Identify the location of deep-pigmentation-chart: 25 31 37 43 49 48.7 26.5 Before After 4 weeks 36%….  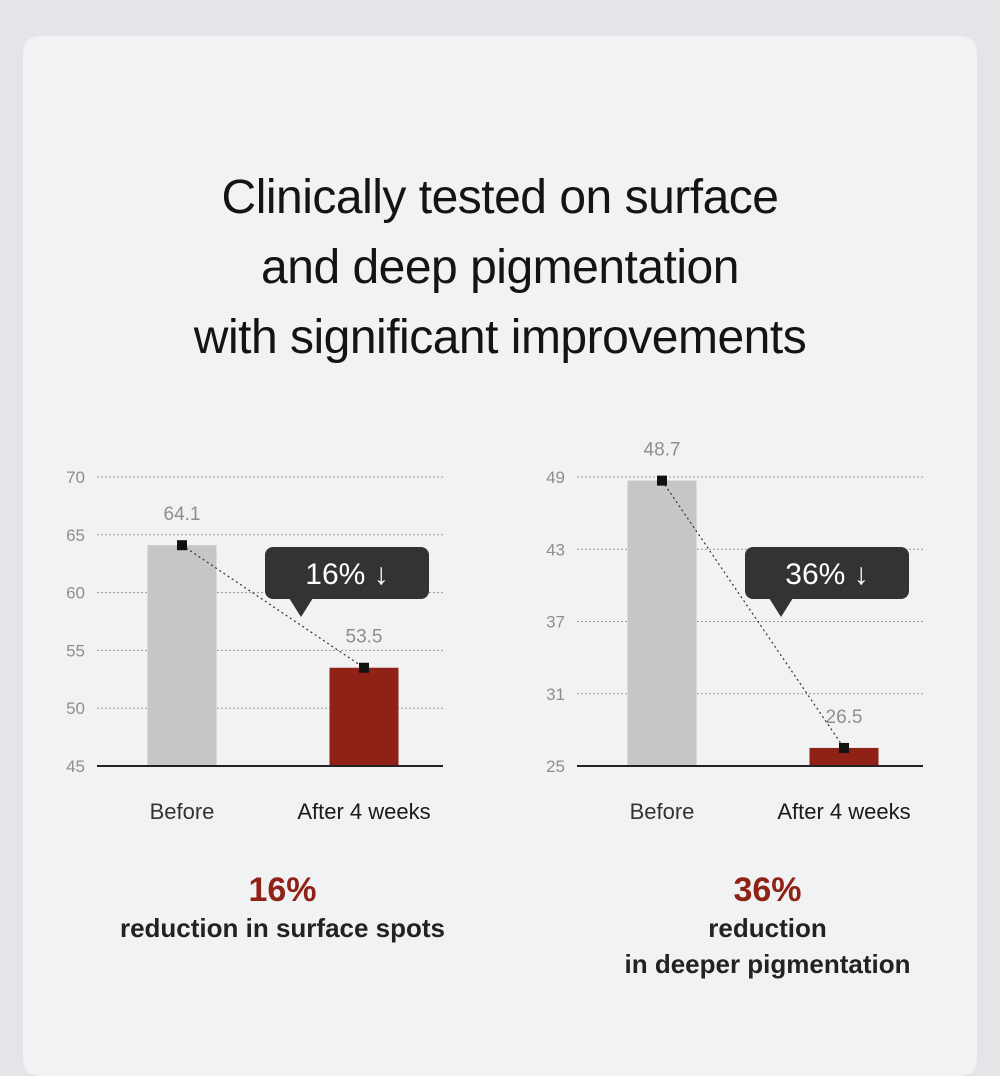
(734, 632).